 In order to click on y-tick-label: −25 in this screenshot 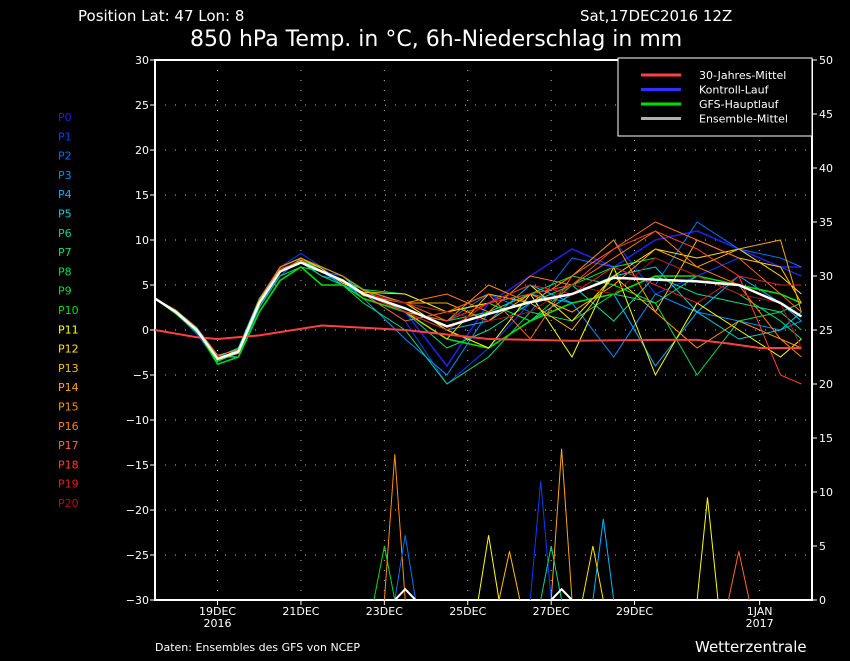, I will do `click(137, 555)`.